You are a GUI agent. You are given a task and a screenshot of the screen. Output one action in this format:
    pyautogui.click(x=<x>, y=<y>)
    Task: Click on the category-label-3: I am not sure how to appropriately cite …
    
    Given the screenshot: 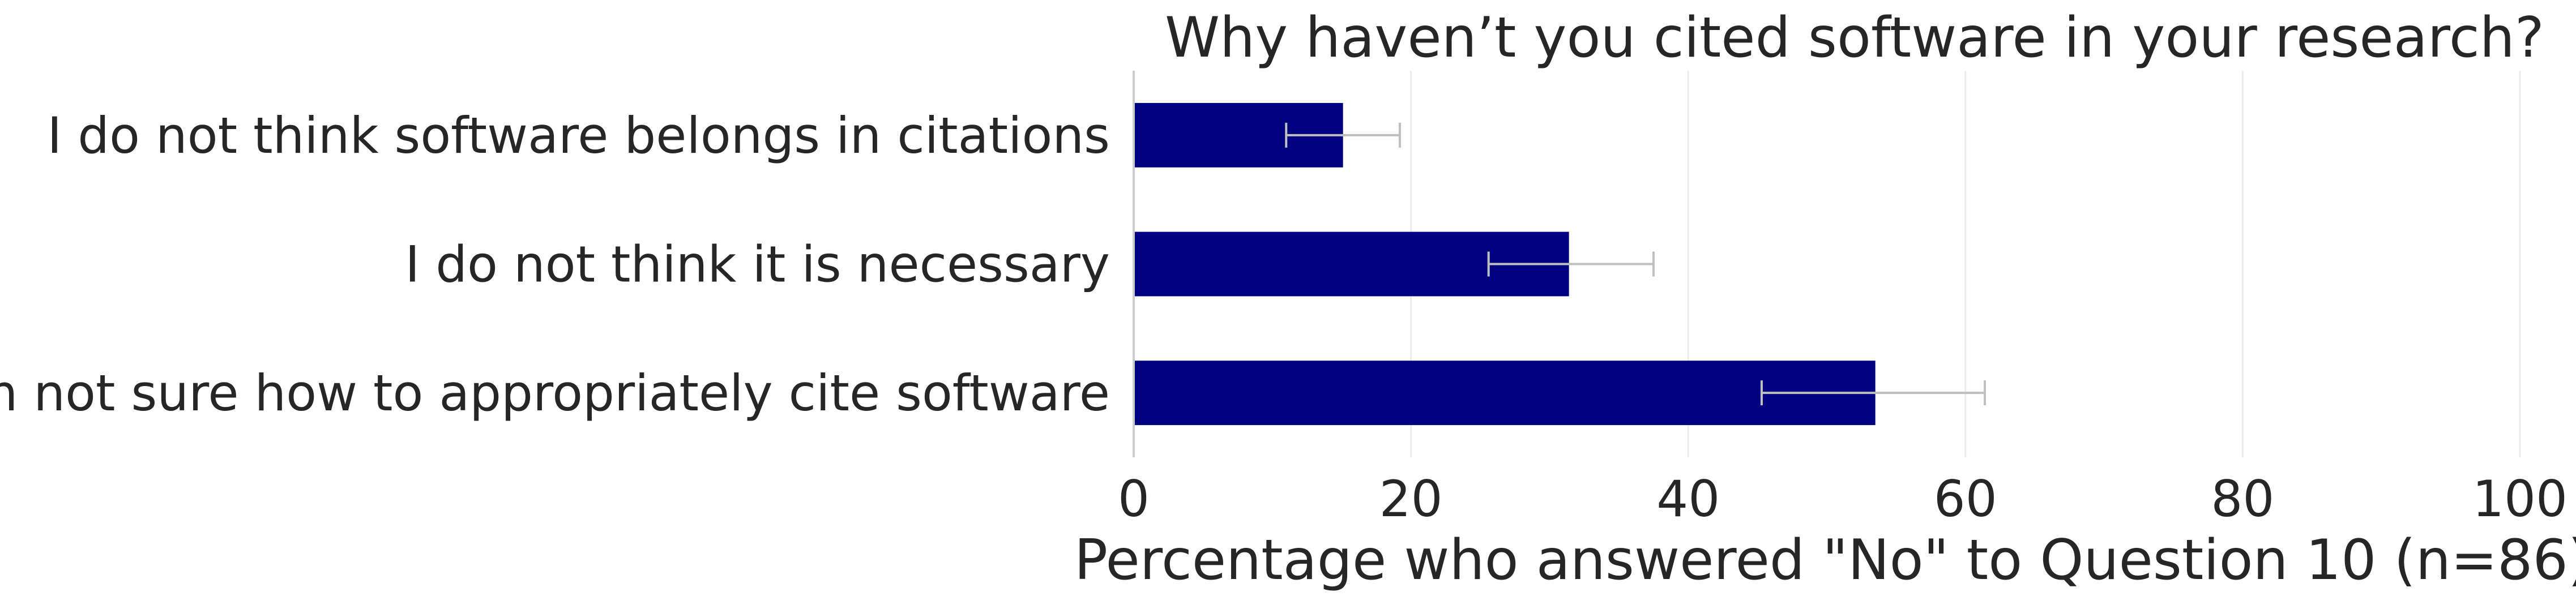 What is the action you would take?
    pyautogui.click(x=555, y=393)
    